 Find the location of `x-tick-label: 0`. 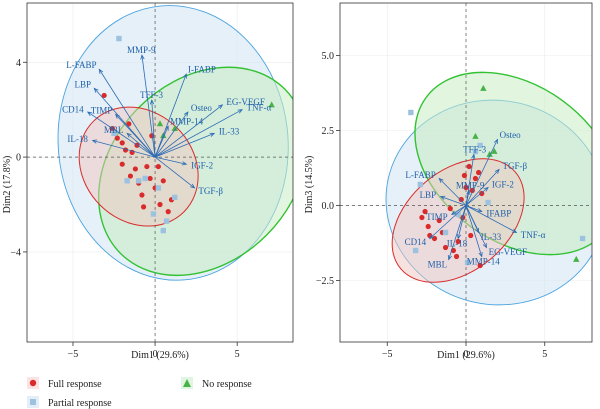

x-tick-label: 0 is located at coordinates (466, 354).